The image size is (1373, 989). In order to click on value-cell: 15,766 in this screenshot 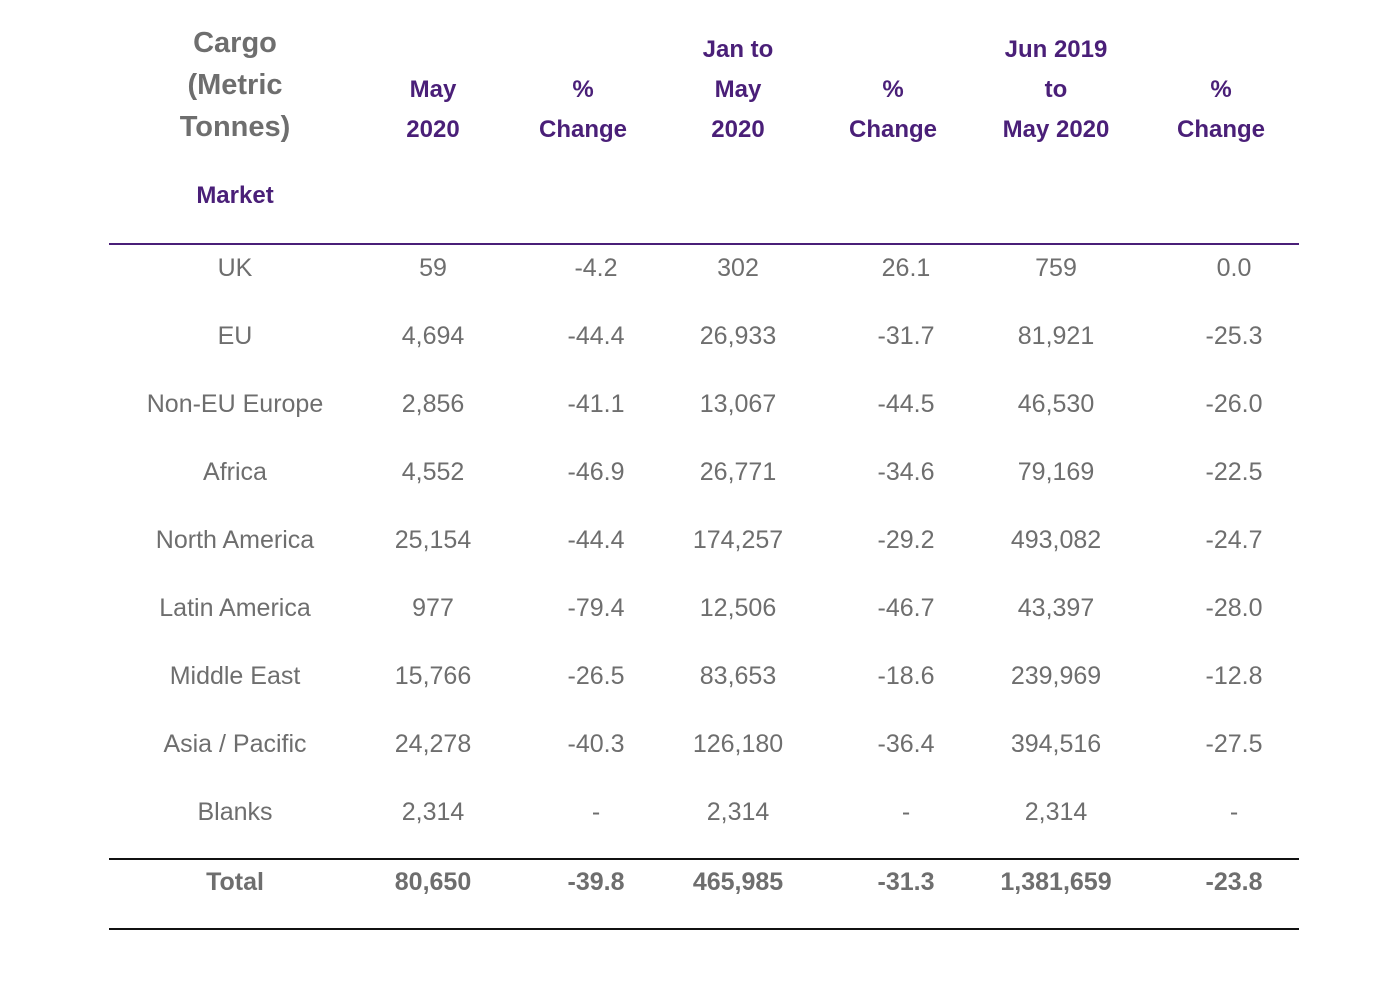, I will do `click(433, 676)`.